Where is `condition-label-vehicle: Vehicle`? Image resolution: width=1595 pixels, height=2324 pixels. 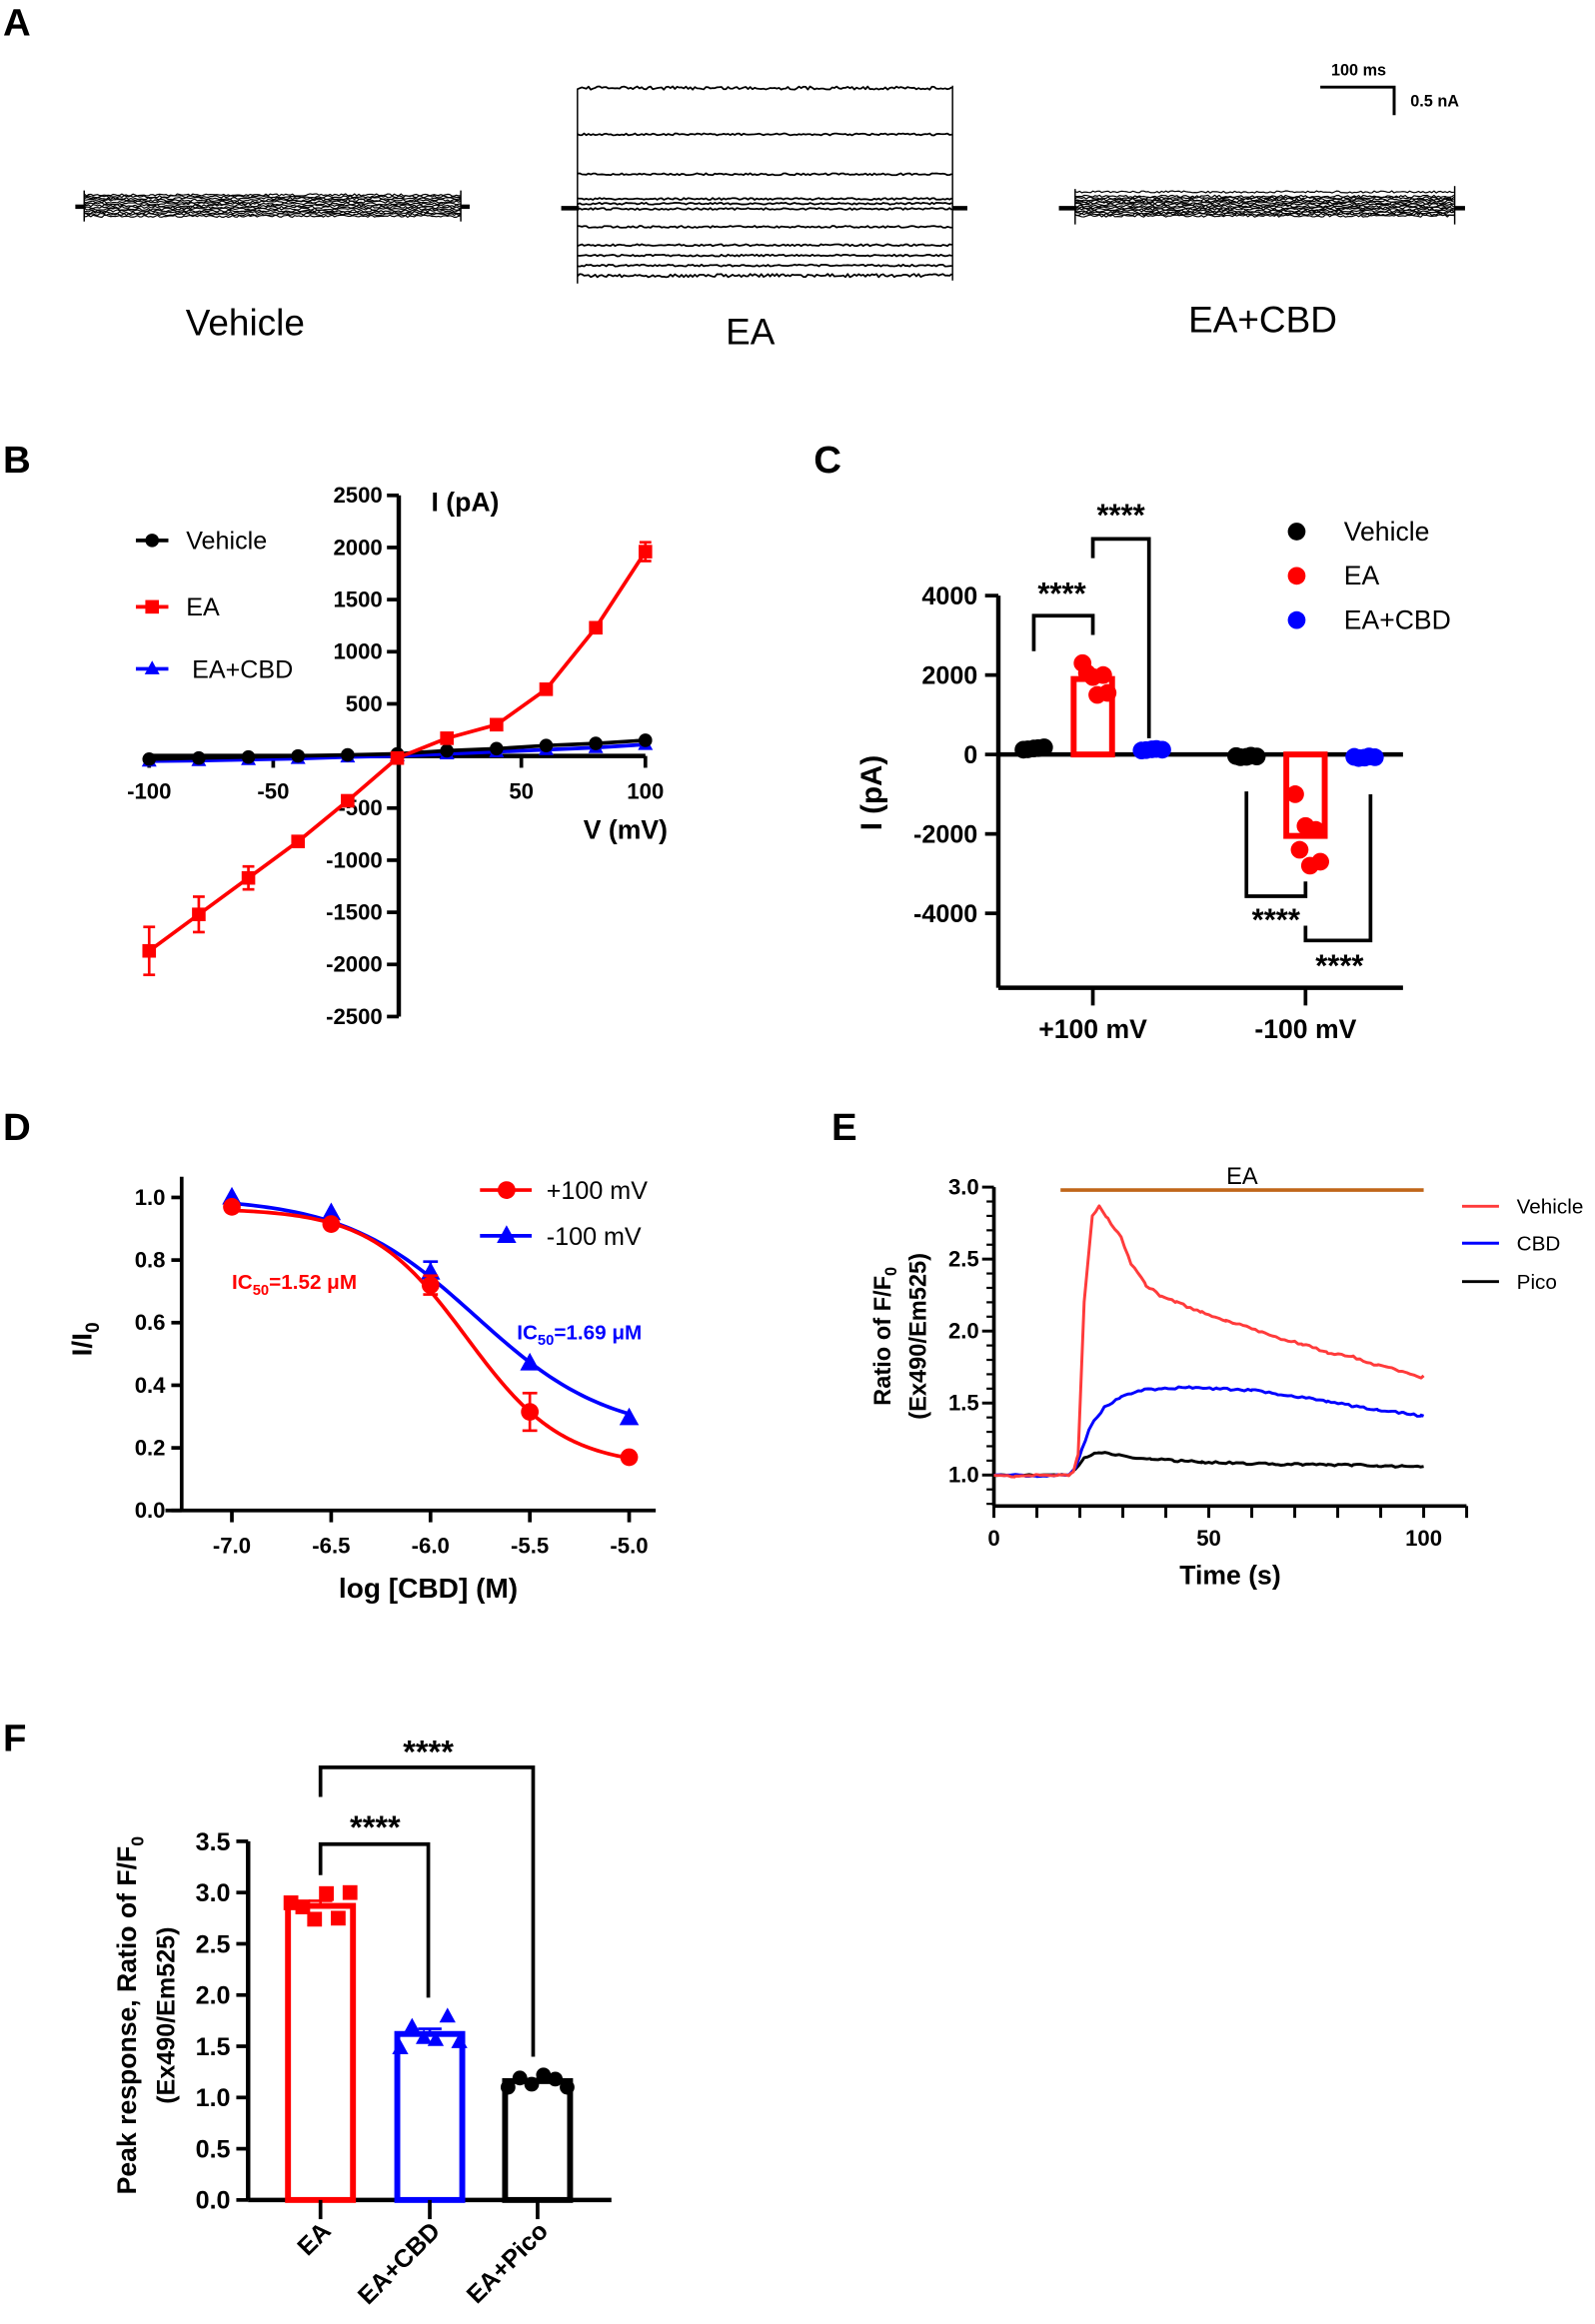 condition-label-vehicle: Vehicle is located at coordinates (245, 323).